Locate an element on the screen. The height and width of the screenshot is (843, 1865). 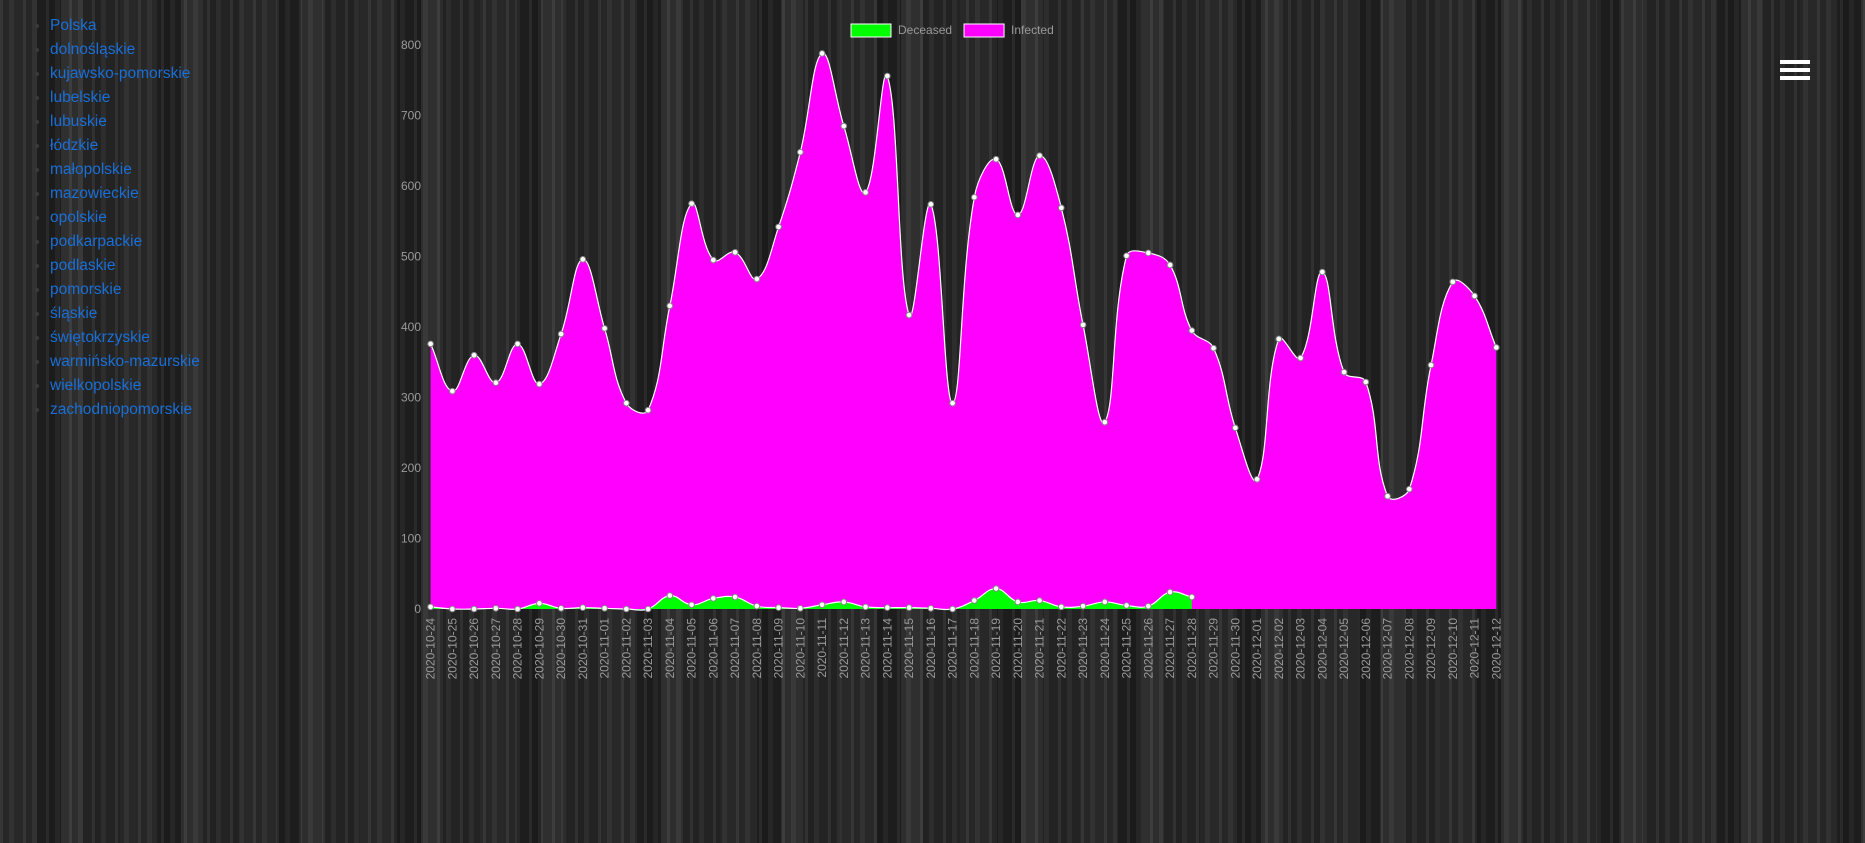
region-item: lubelskie is located at coordinates (125, 98).